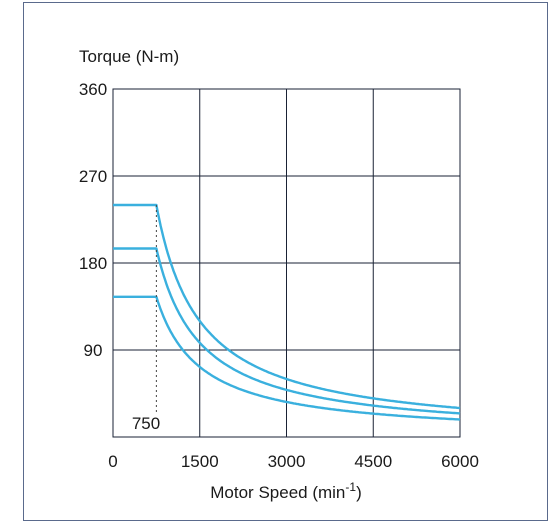 This screenshot has width=558, height=526. I want to click on y-tick-label: 270, so click(93, 176).